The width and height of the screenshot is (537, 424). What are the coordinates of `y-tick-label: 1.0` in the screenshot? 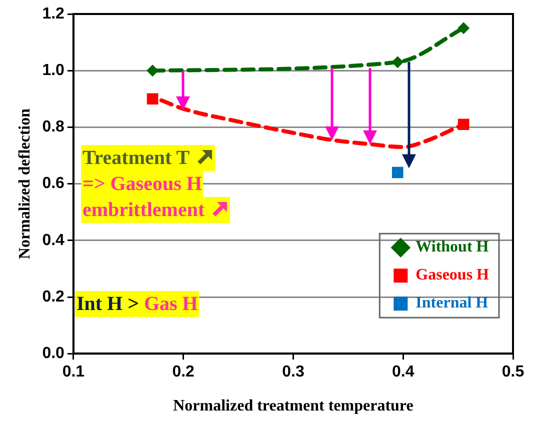 It's located at (53, 71).